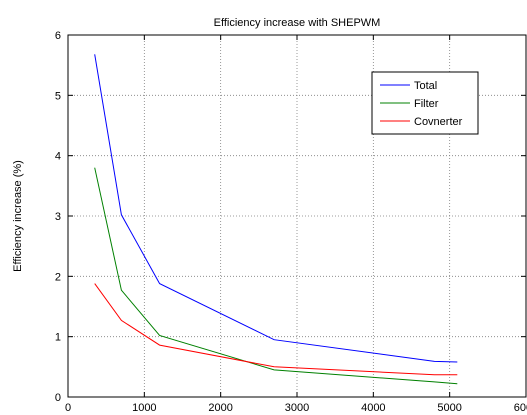 This screenshot has width=527, height=415. What do you see at coordinates (58, 36) in the screenshot?
I see `y-tick-label: 6` at bounding box center [58, 36].